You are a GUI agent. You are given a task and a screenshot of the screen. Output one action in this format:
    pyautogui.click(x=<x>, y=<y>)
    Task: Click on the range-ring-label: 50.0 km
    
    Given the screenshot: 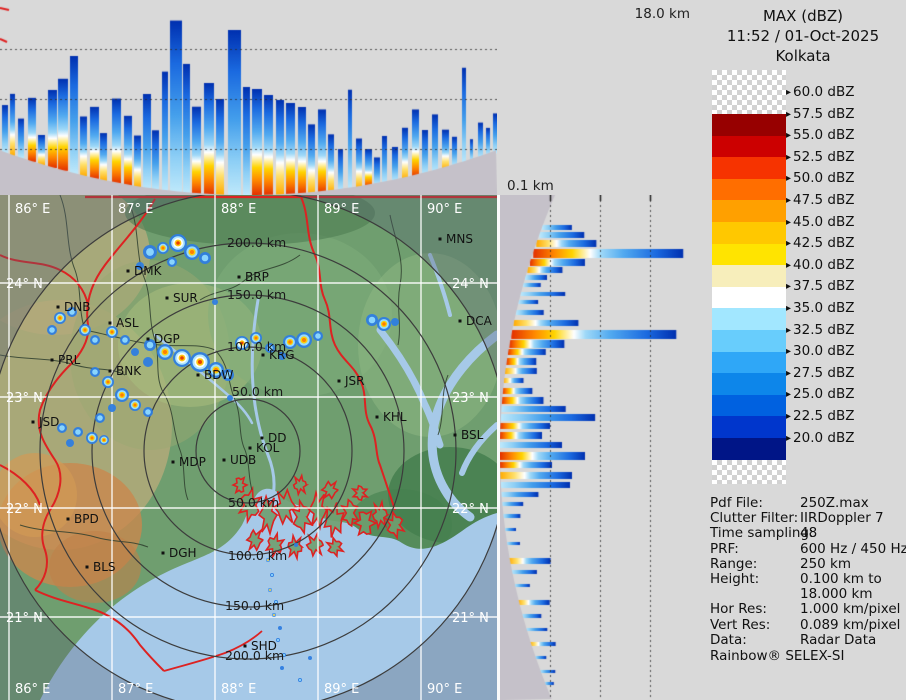 What is the action you would take?
    pyautogui.click(x=253, y=502)
    